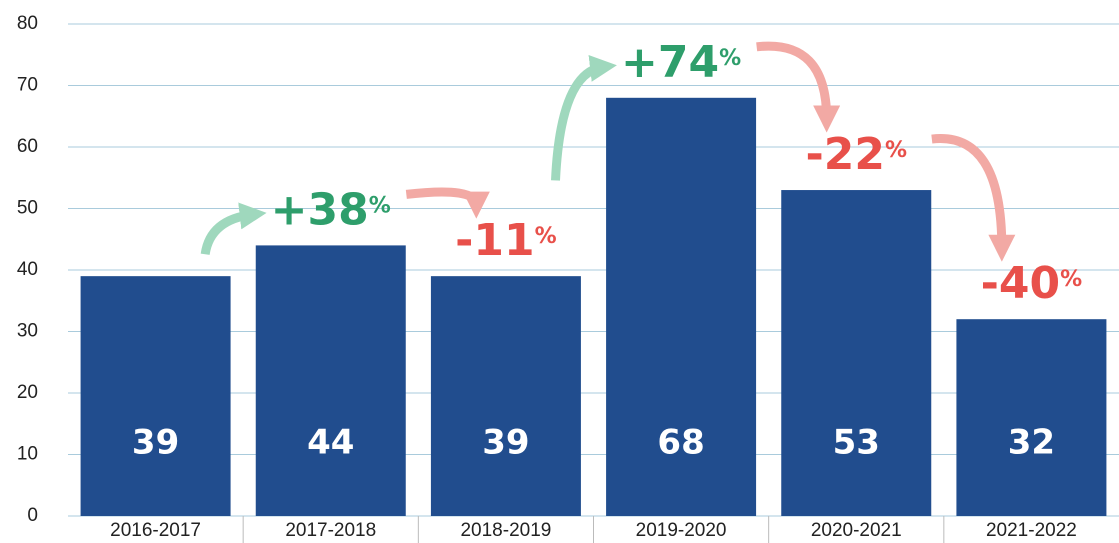  Describe the element at coordinates (681, 530) in the screenshot. I see `x-tick-label: 2019-2020` at that location.